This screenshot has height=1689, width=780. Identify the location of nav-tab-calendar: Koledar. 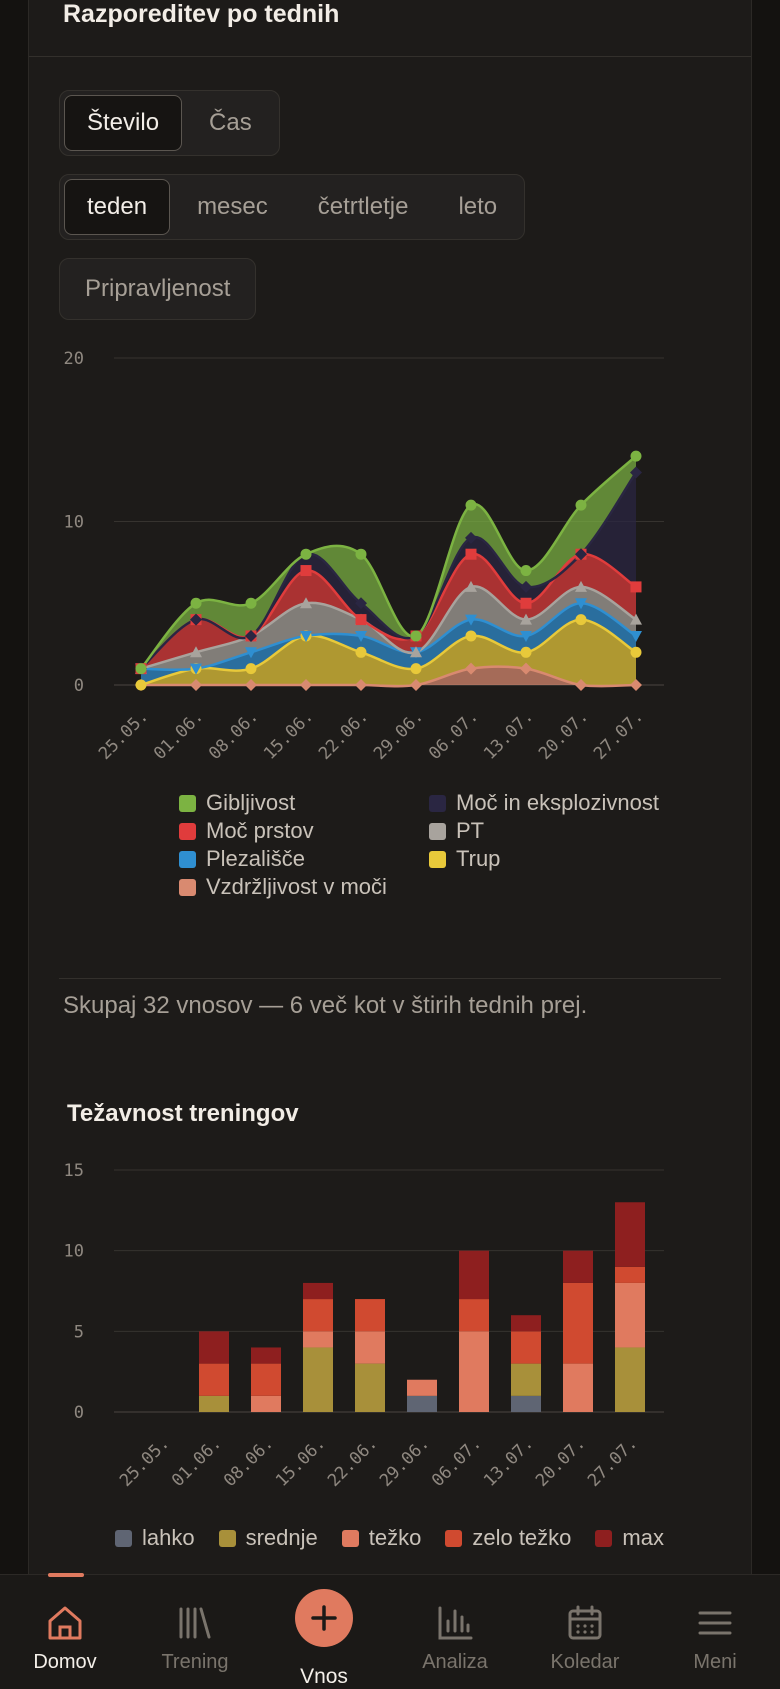
(585, 1624).